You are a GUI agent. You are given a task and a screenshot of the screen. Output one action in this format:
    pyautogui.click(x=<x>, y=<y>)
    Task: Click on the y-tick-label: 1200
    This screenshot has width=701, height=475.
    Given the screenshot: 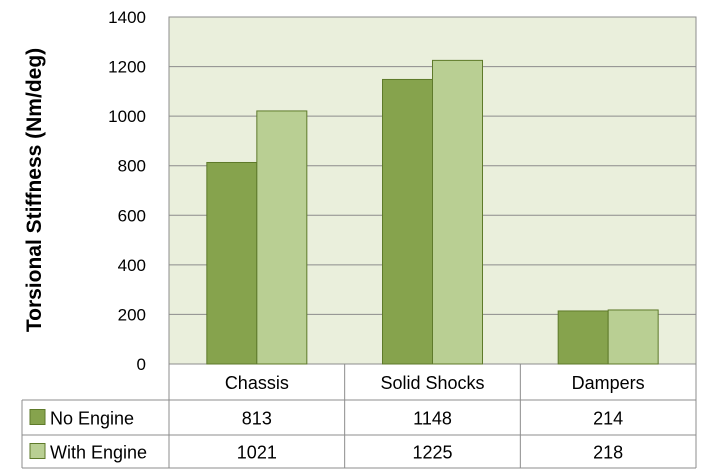 What is the action you would take?
    pyautogui.click(x=127, y=67)
    